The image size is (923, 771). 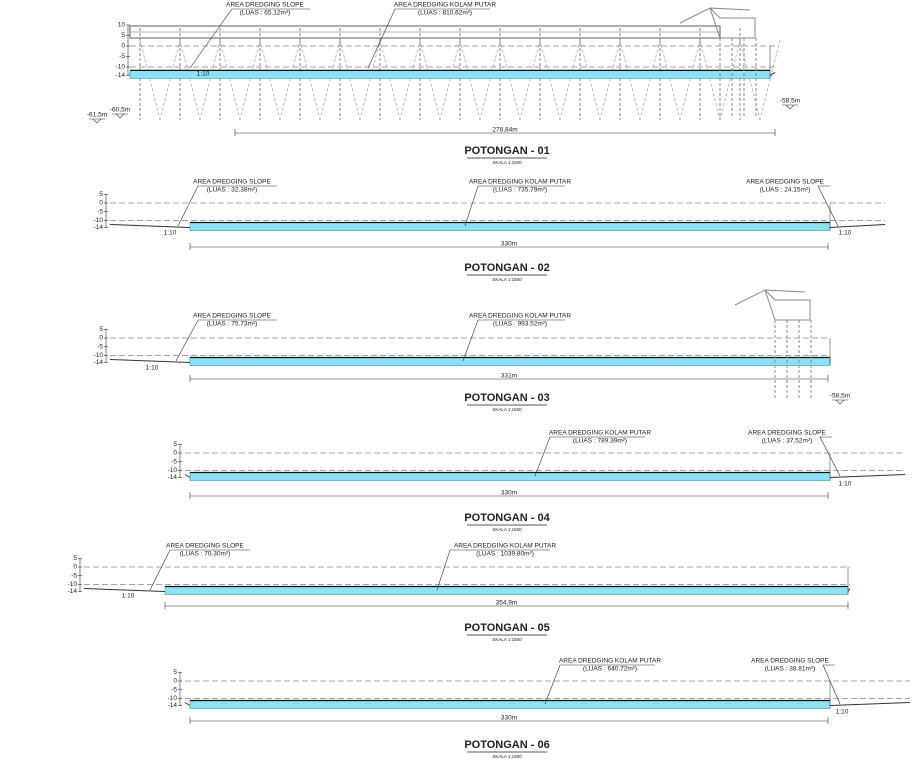 What do you see at coordinates (506, 628) in the screenshot?
I see `section-title: POTONGAN - 05` at bounding box center [506, 628].